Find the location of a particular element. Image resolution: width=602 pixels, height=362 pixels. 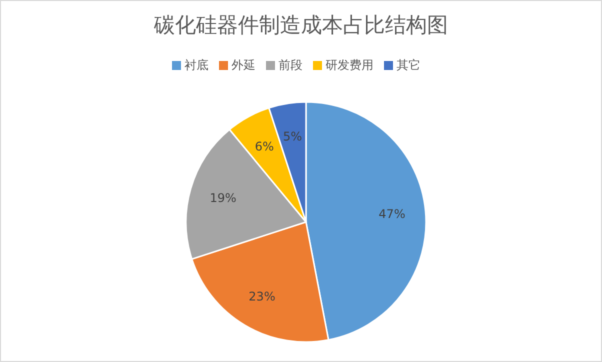

data-label: 47% is located at coordinates (392, 213).